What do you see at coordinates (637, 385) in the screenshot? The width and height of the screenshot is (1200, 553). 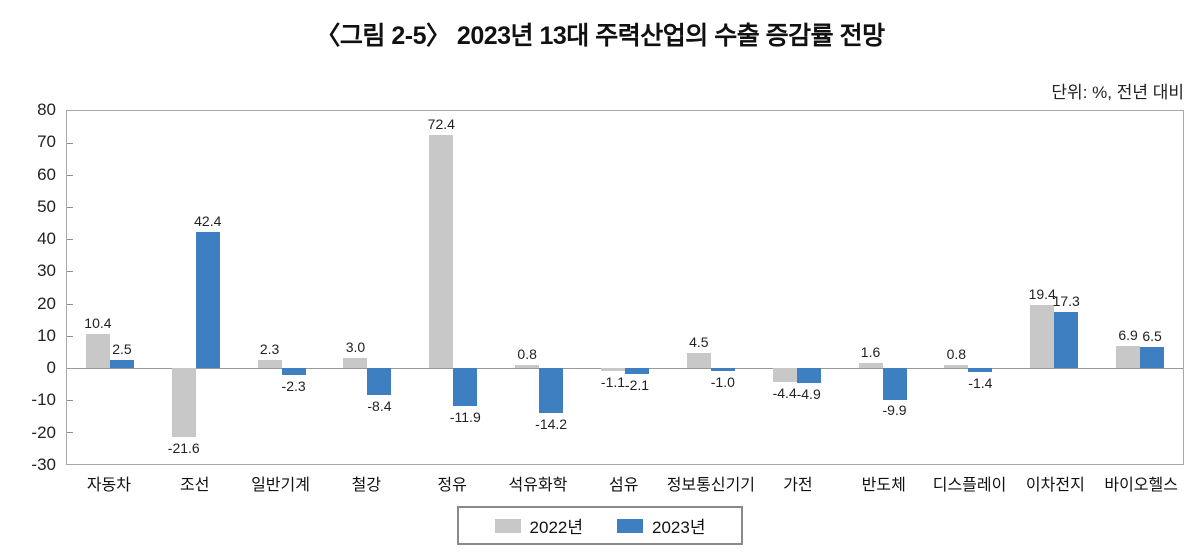 I see `value-label: -2.1` at bounding box center [637, 385].